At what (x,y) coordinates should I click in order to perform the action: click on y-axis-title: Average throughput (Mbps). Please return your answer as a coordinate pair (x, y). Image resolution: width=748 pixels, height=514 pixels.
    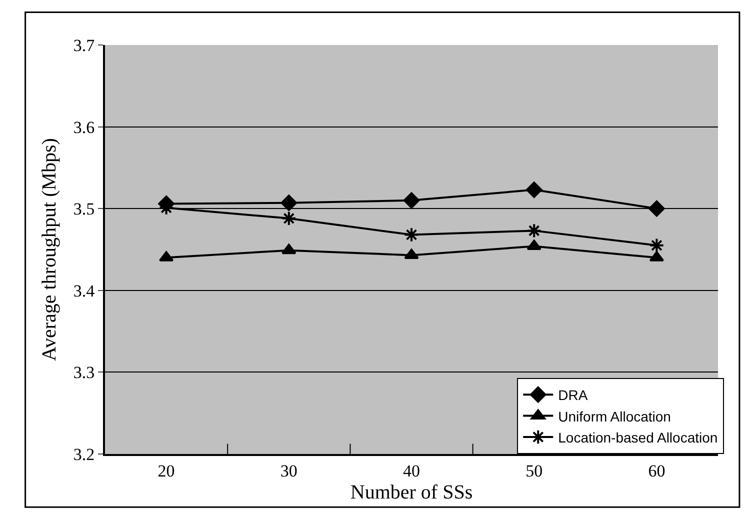
    Looking at the image, I should click on (49, 249).